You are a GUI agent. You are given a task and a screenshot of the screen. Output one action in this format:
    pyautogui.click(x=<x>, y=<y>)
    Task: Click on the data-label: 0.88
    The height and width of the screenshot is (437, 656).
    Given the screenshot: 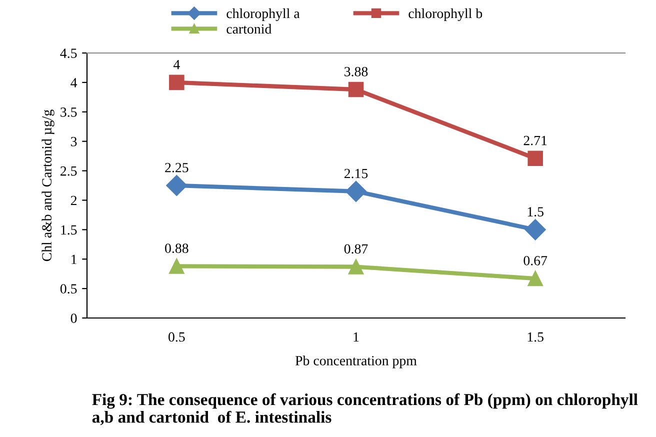 What is the action you would take?
    pyautogui.click(x=176, y=249)
    